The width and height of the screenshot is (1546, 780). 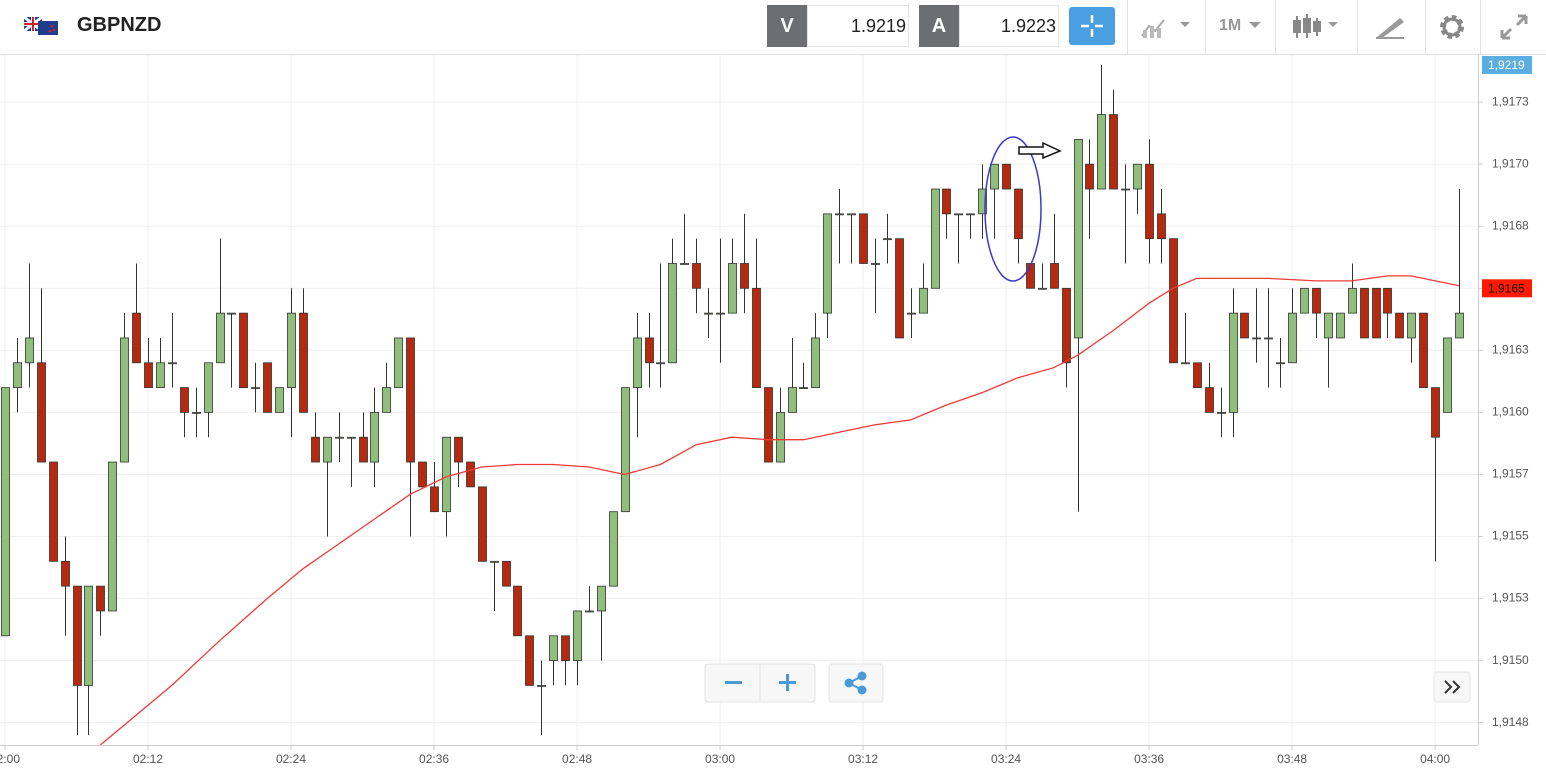 I want to click on x-tick-label: 03:12, so click(x=863, y=759).